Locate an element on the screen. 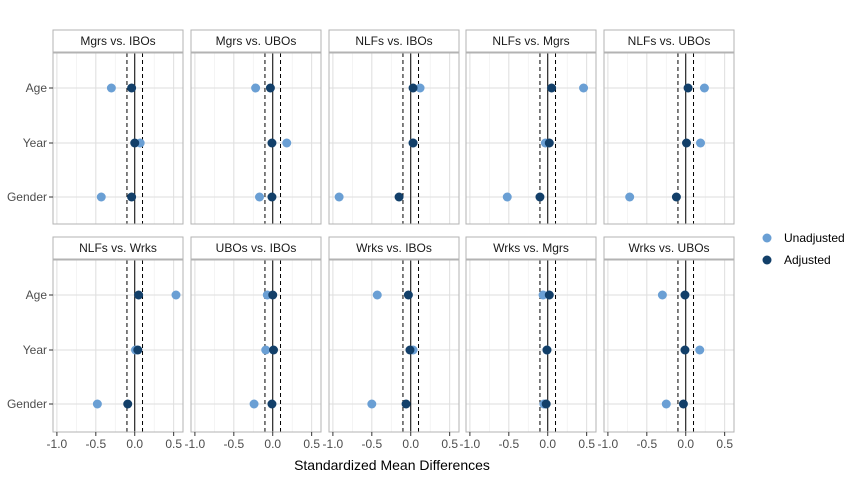 Image resolution: width=864 pixels, height=480 pixels. panel-mgrs-vs-ibos: Mgrs vs. IBOs is located at coordinates (118, 127).